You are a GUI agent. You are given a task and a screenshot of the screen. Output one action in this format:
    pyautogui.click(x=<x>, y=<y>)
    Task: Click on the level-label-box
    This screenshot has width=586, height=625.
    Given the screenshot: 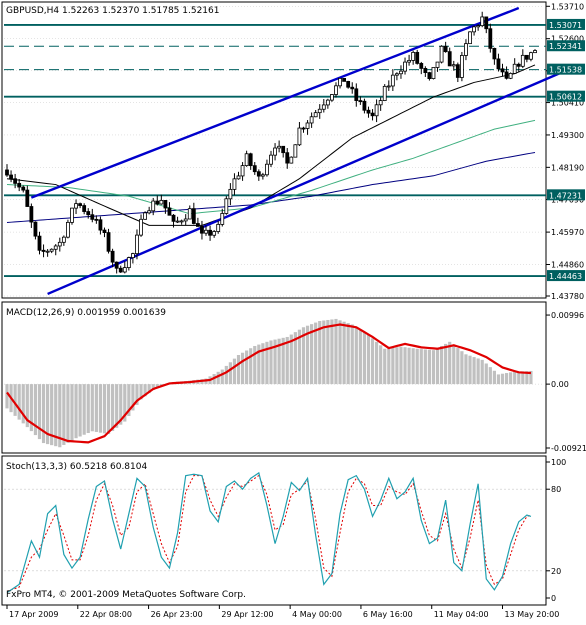 What is the action you would take?
    pyautogui.click(x=566, y=24)
    